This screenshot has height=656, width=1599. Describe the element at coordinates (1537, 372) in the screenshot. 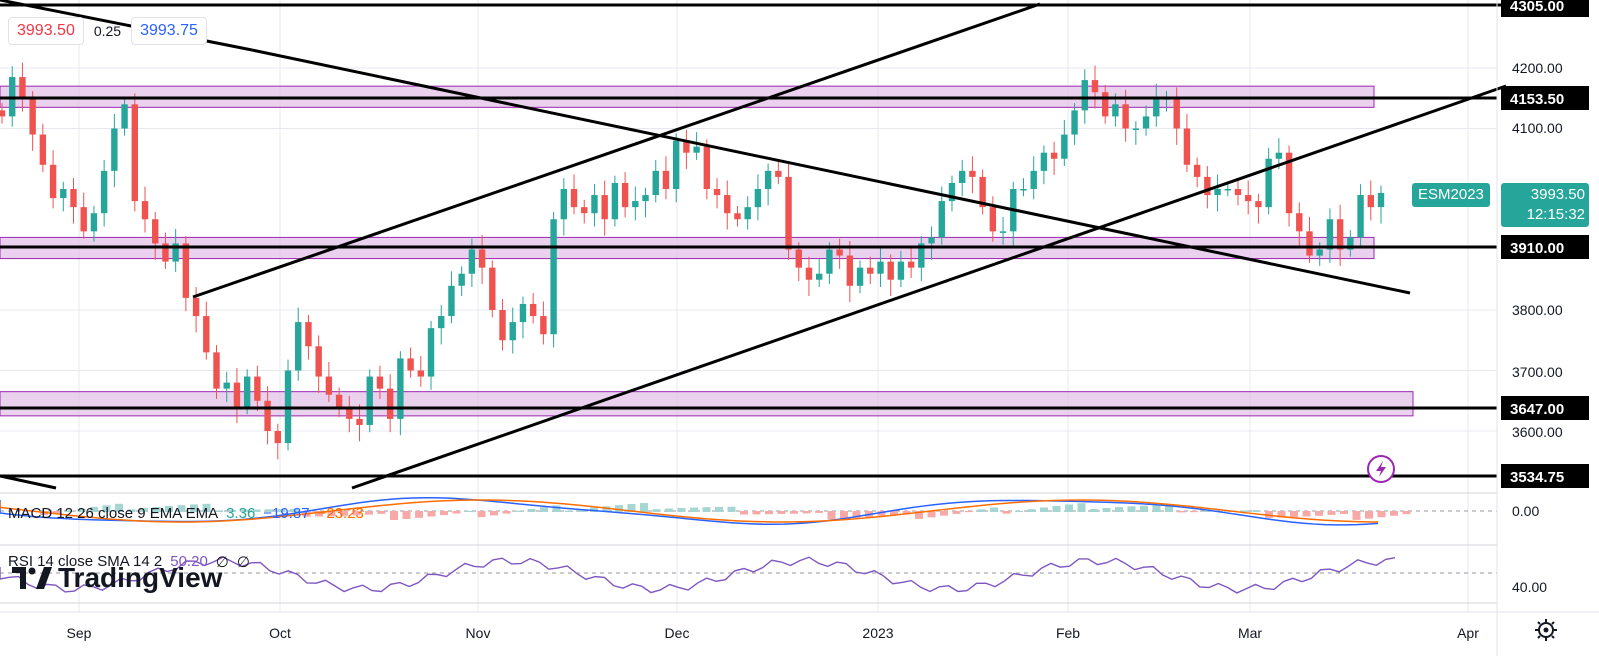

I see `price-tick-label: 3700.00` at that location.